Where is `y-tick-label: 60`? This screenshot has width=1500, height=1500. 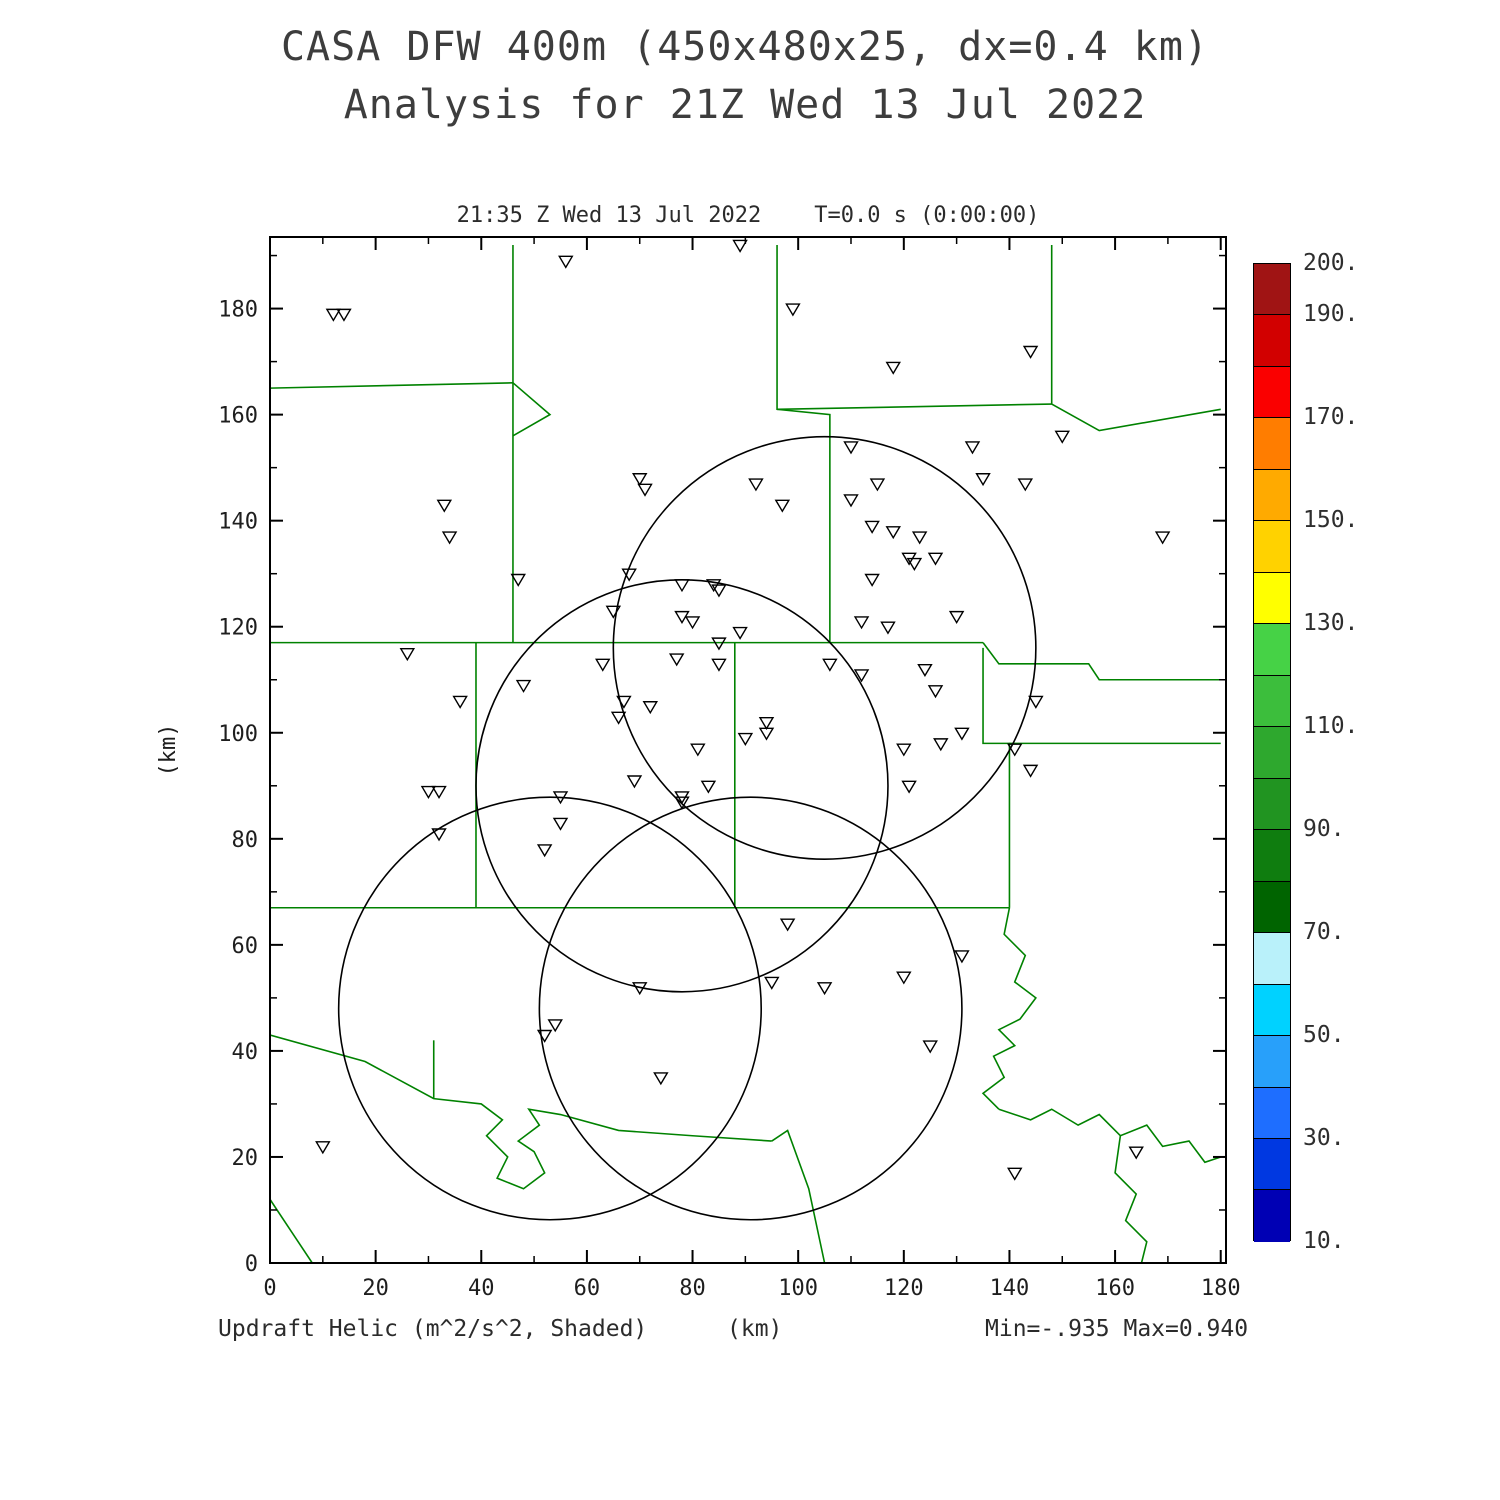 y-tick-label: 60 is located at coordinates (245, 946).